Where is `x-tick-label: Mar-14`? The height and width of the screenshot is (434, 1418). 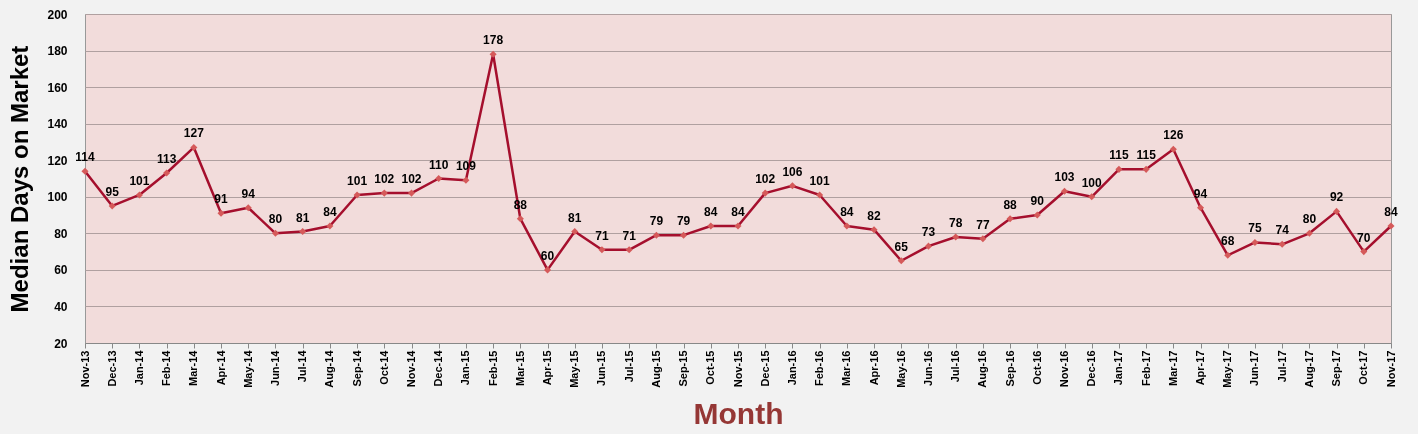 x-tick-label: Mar-14 is located at coordinates (193, 367).